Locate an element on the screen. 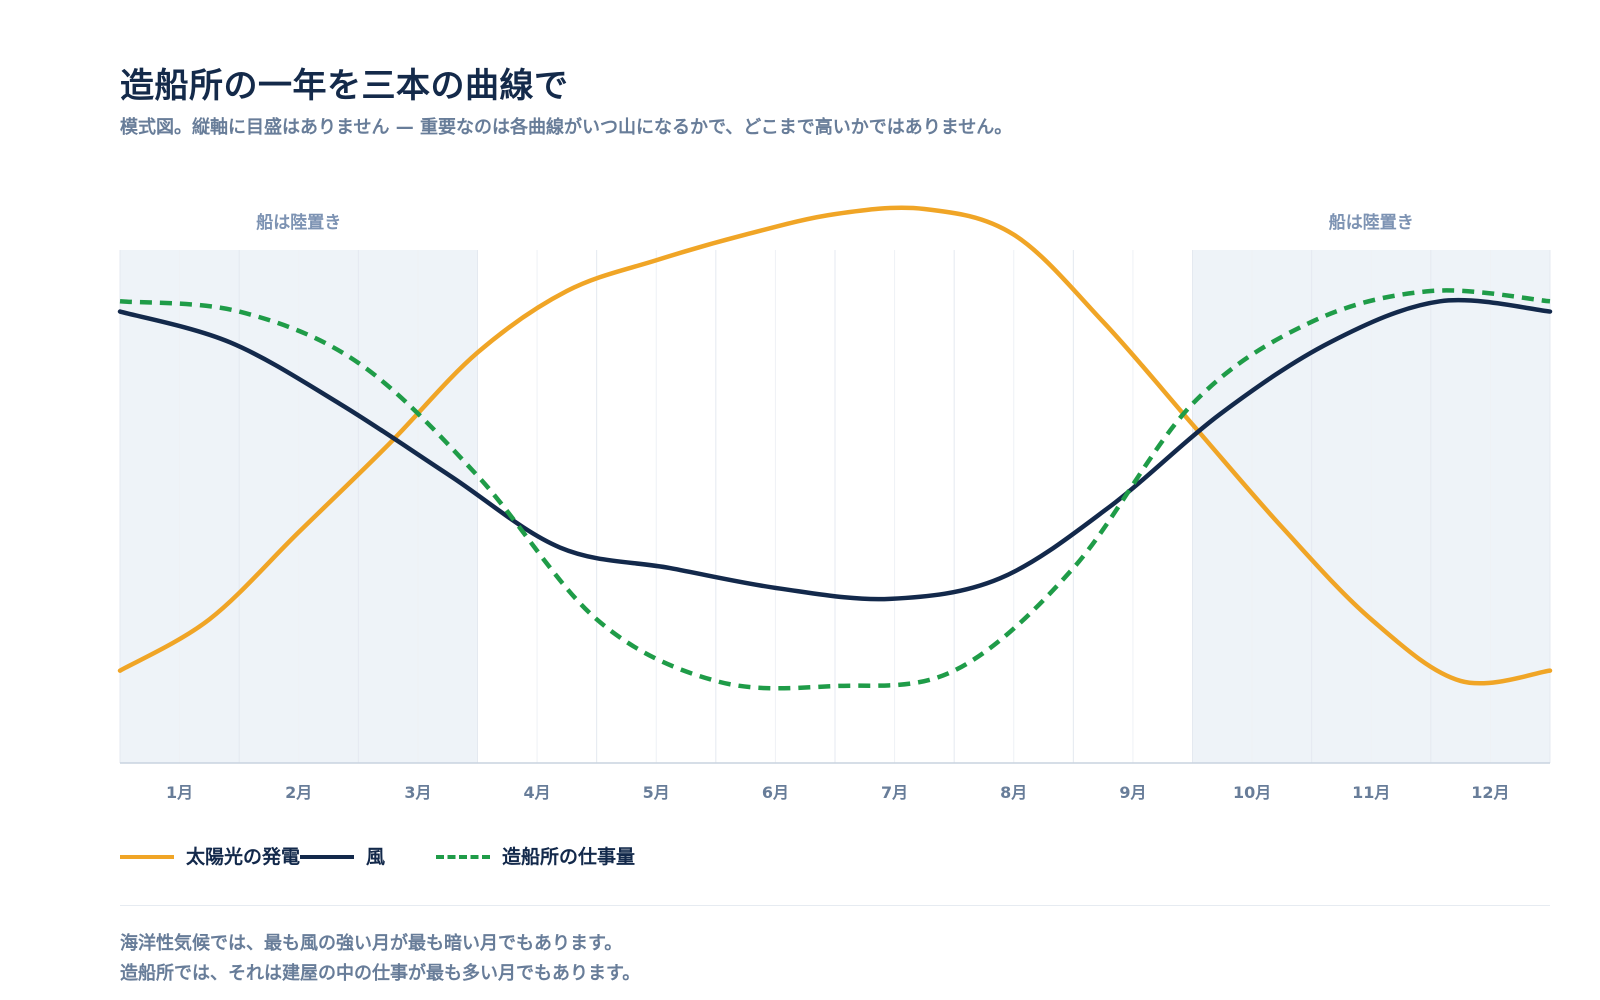 The image size is (1600, 1000). x-tick-label: 10月 is located at coordinates (1252, 792).